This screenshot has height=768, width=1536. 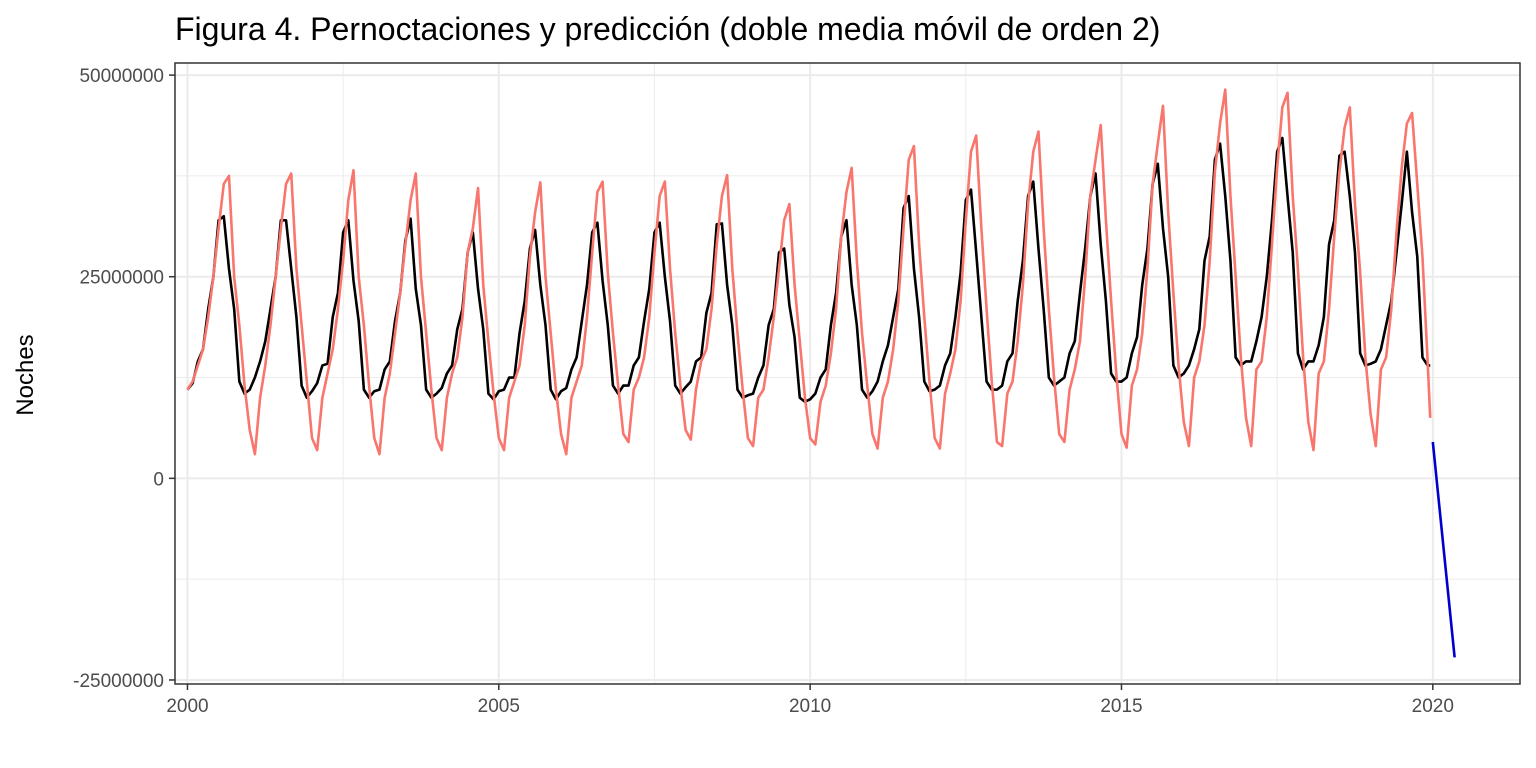 I want to click on y-axis-title: Noches, so click(x=25, y=374).